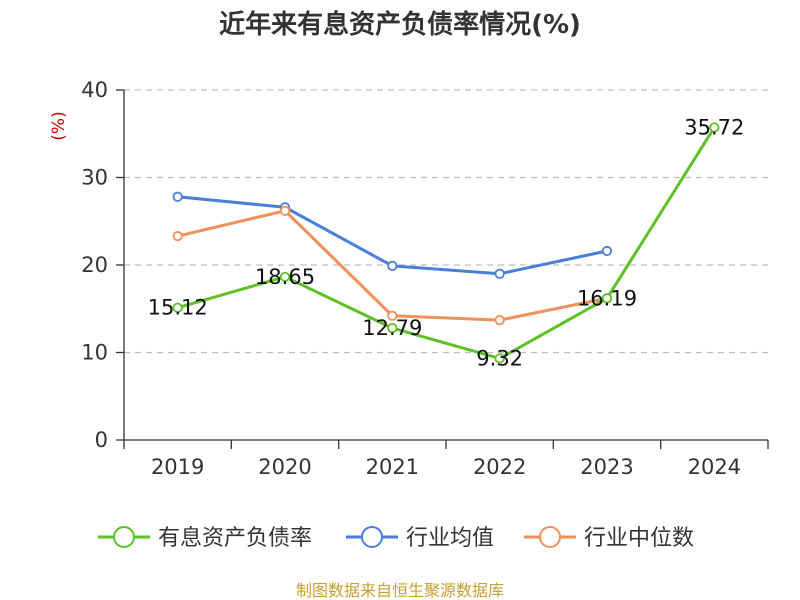 This screenshot has height=600, width=800. I want to click on y-tick-label: 20, so click(94, 265).